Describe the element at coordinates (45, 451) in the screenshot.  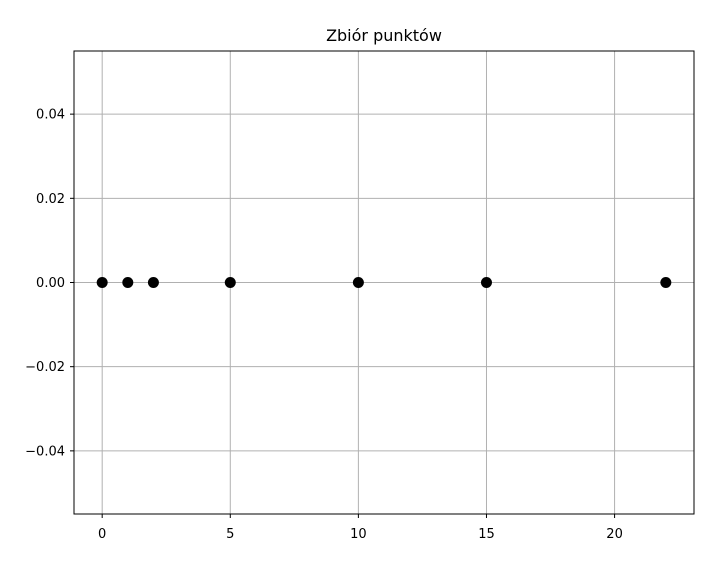
I see `y-tick-label: −0.04` at that location.